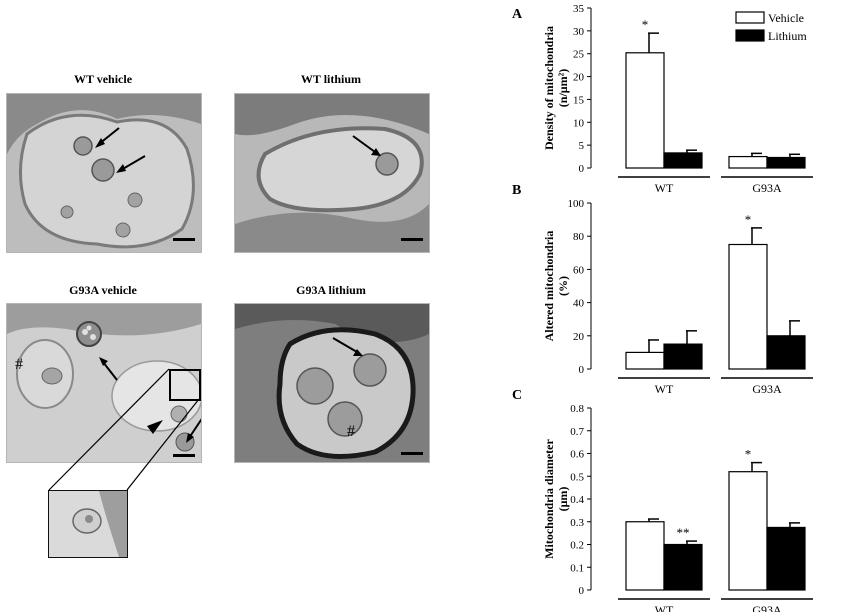 This screenshot has height=612, width=851. What do you see at coordinates (331, 290) in the screenshot?
I see `micrograph-label-g93a-lithium: G93A lithium` at bounding box center [331, 290].